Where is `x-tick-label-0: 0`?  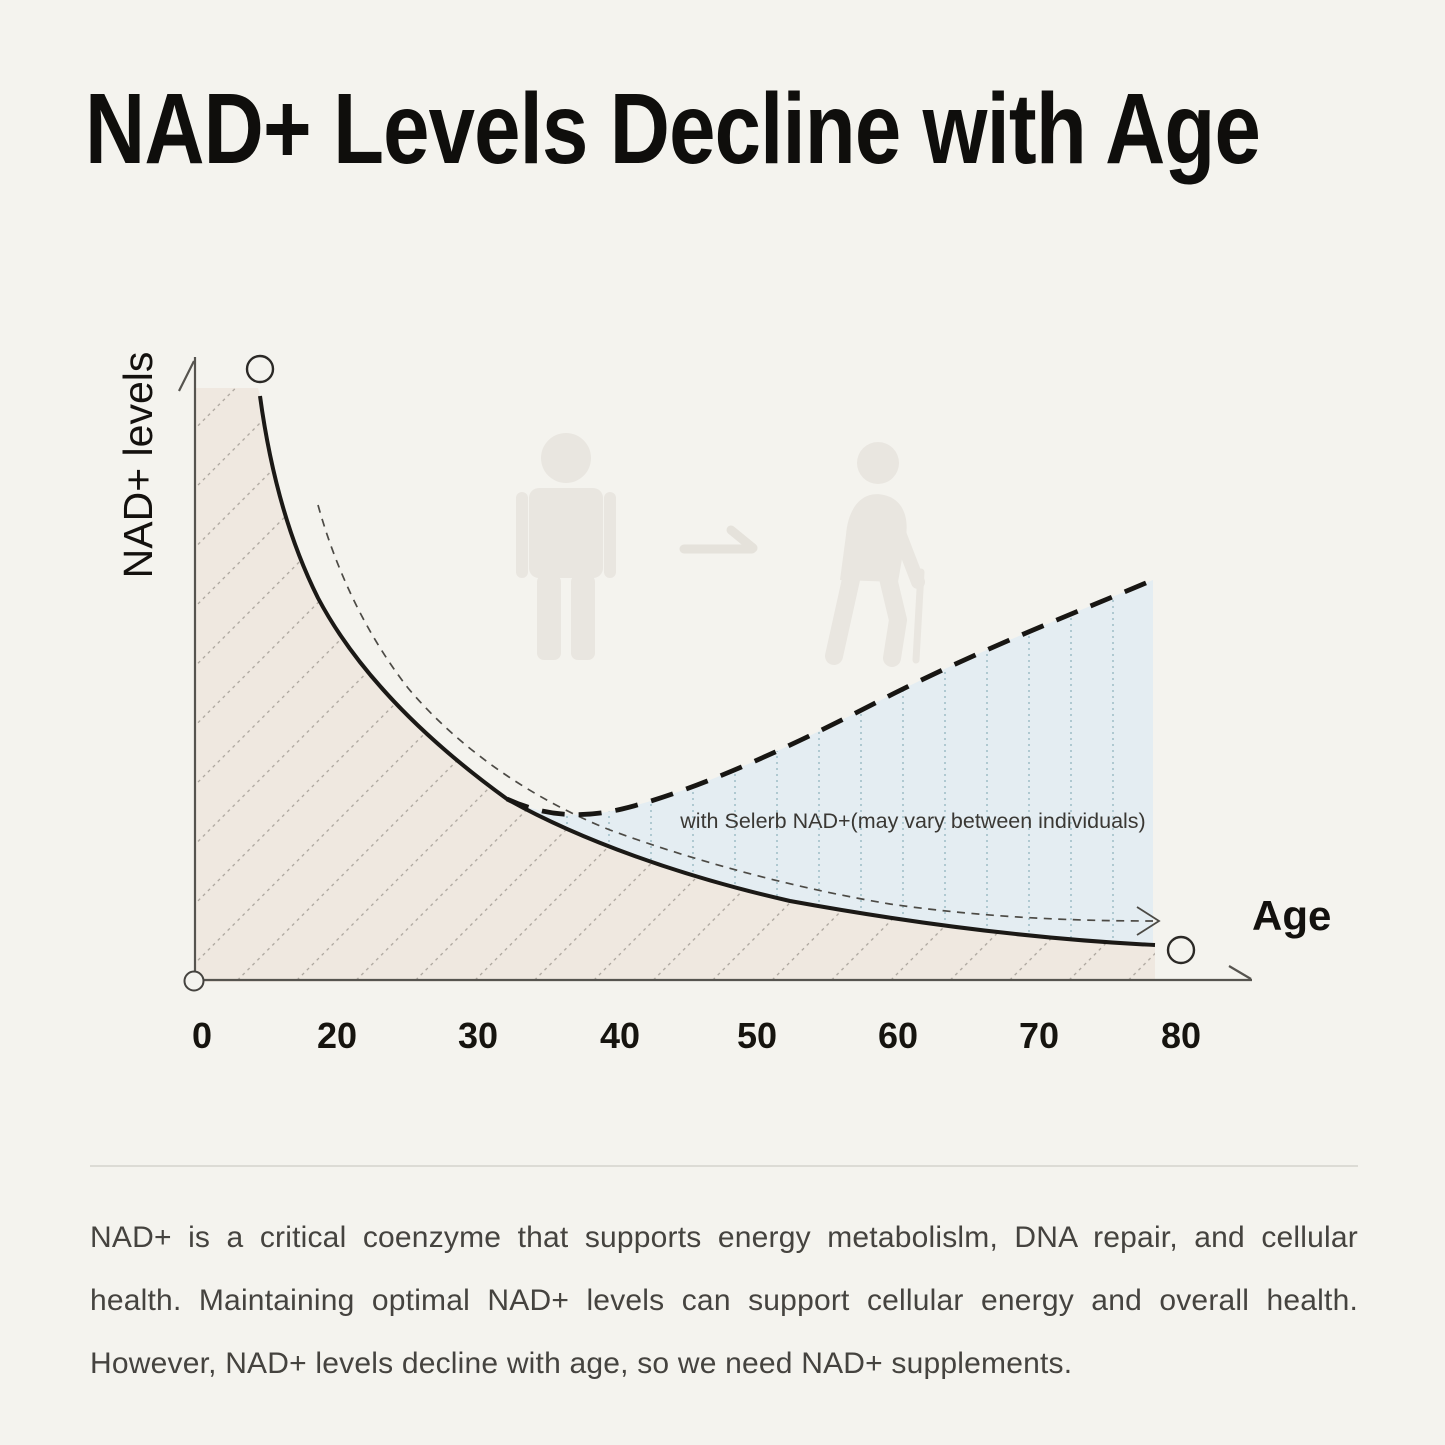 x-tick-label-0: 0 is located at coordinates (202, 1035).